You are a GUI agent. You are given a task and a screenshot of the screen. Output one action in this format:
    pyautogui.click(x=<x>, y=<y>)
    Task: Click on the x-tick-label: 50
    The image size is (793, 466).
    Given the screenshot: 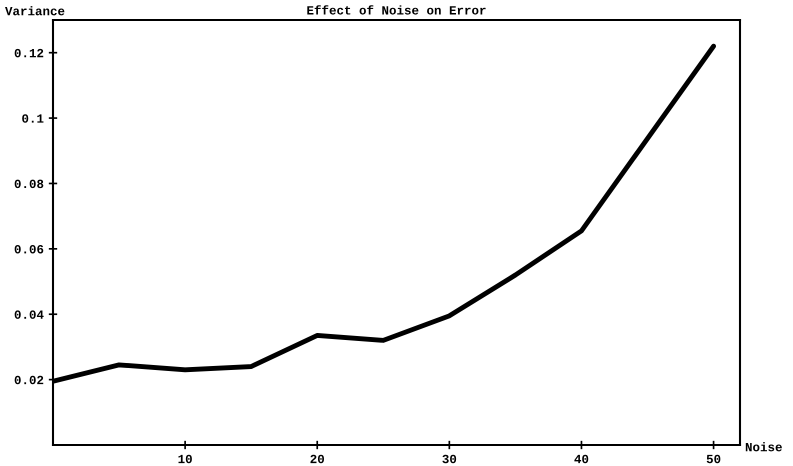 What is the action you would take?
    pyautogui.click(x=713, y=459)
    